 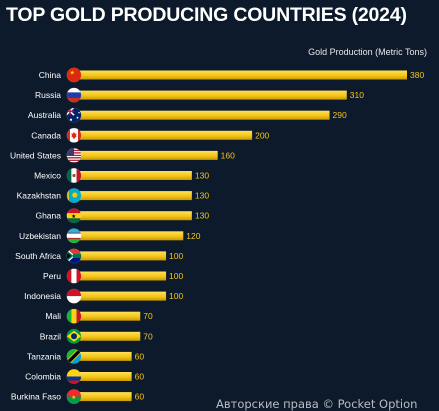 I want to click on value-label: 120, so click(x=193, y=236).